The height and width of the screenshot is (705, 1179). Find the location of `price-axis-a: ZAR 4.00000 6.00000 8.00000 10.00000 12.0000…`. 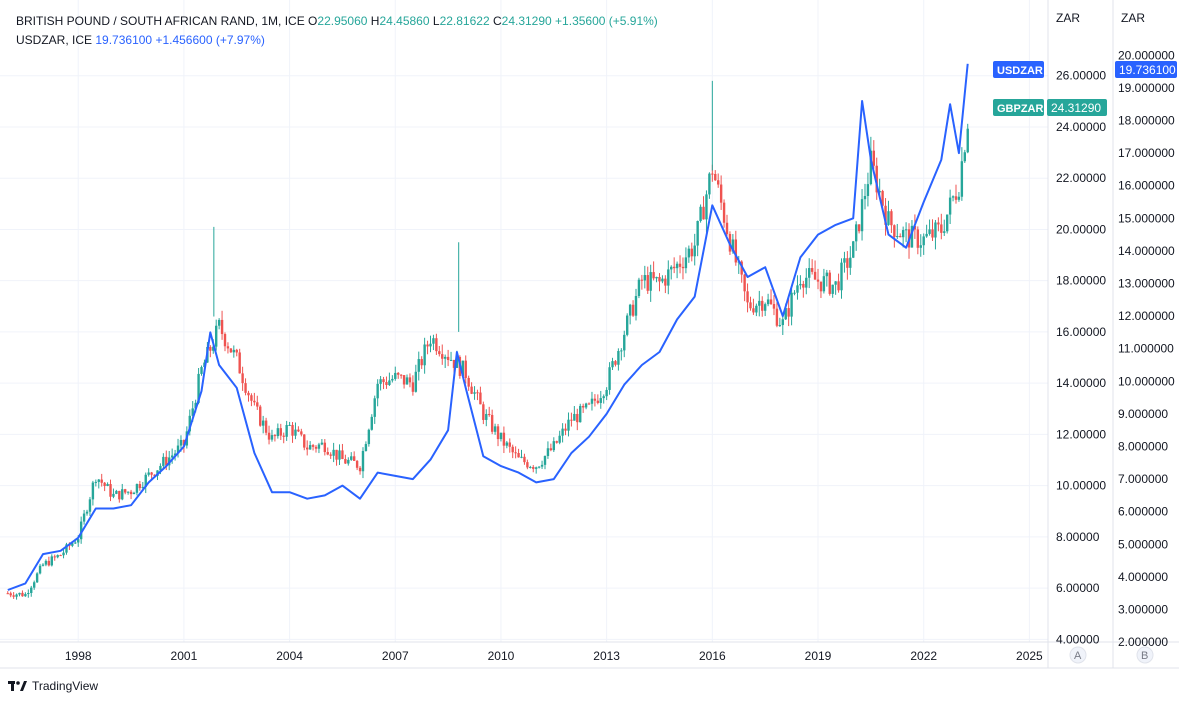

price-axis-a: ZAR 4.00000 6.00000 8.00000 10.00000 12.0000… is located at coordinates (1081, 328).